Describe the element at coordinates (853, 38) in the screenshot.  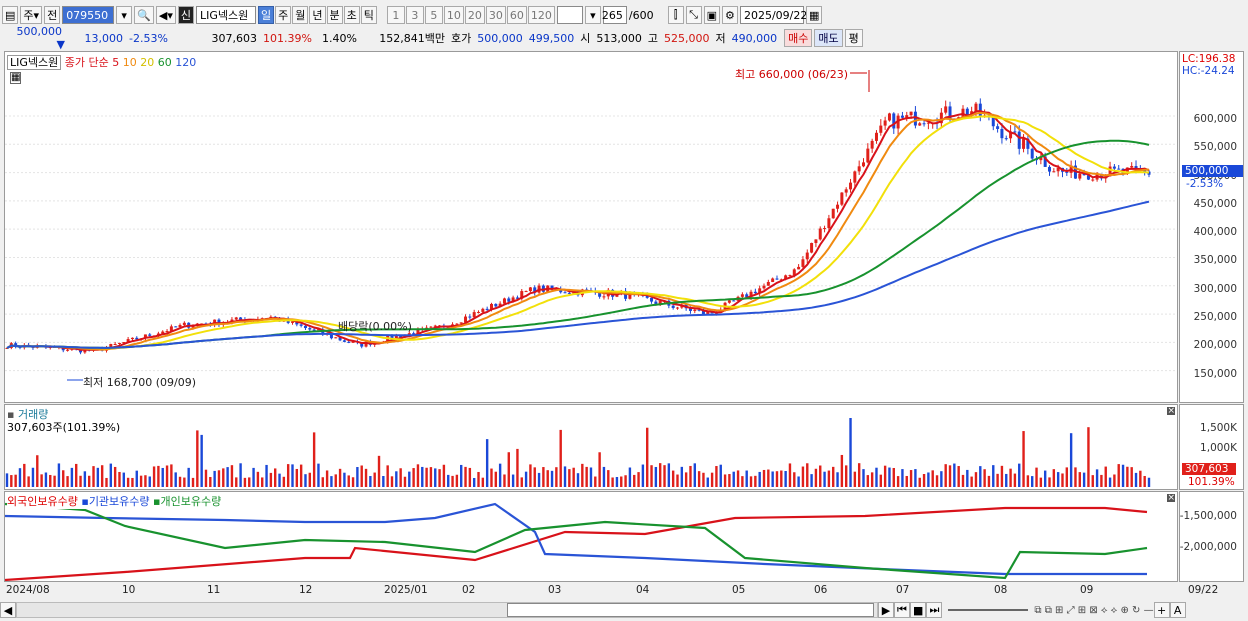
I see `eval-button: 평` at that location.